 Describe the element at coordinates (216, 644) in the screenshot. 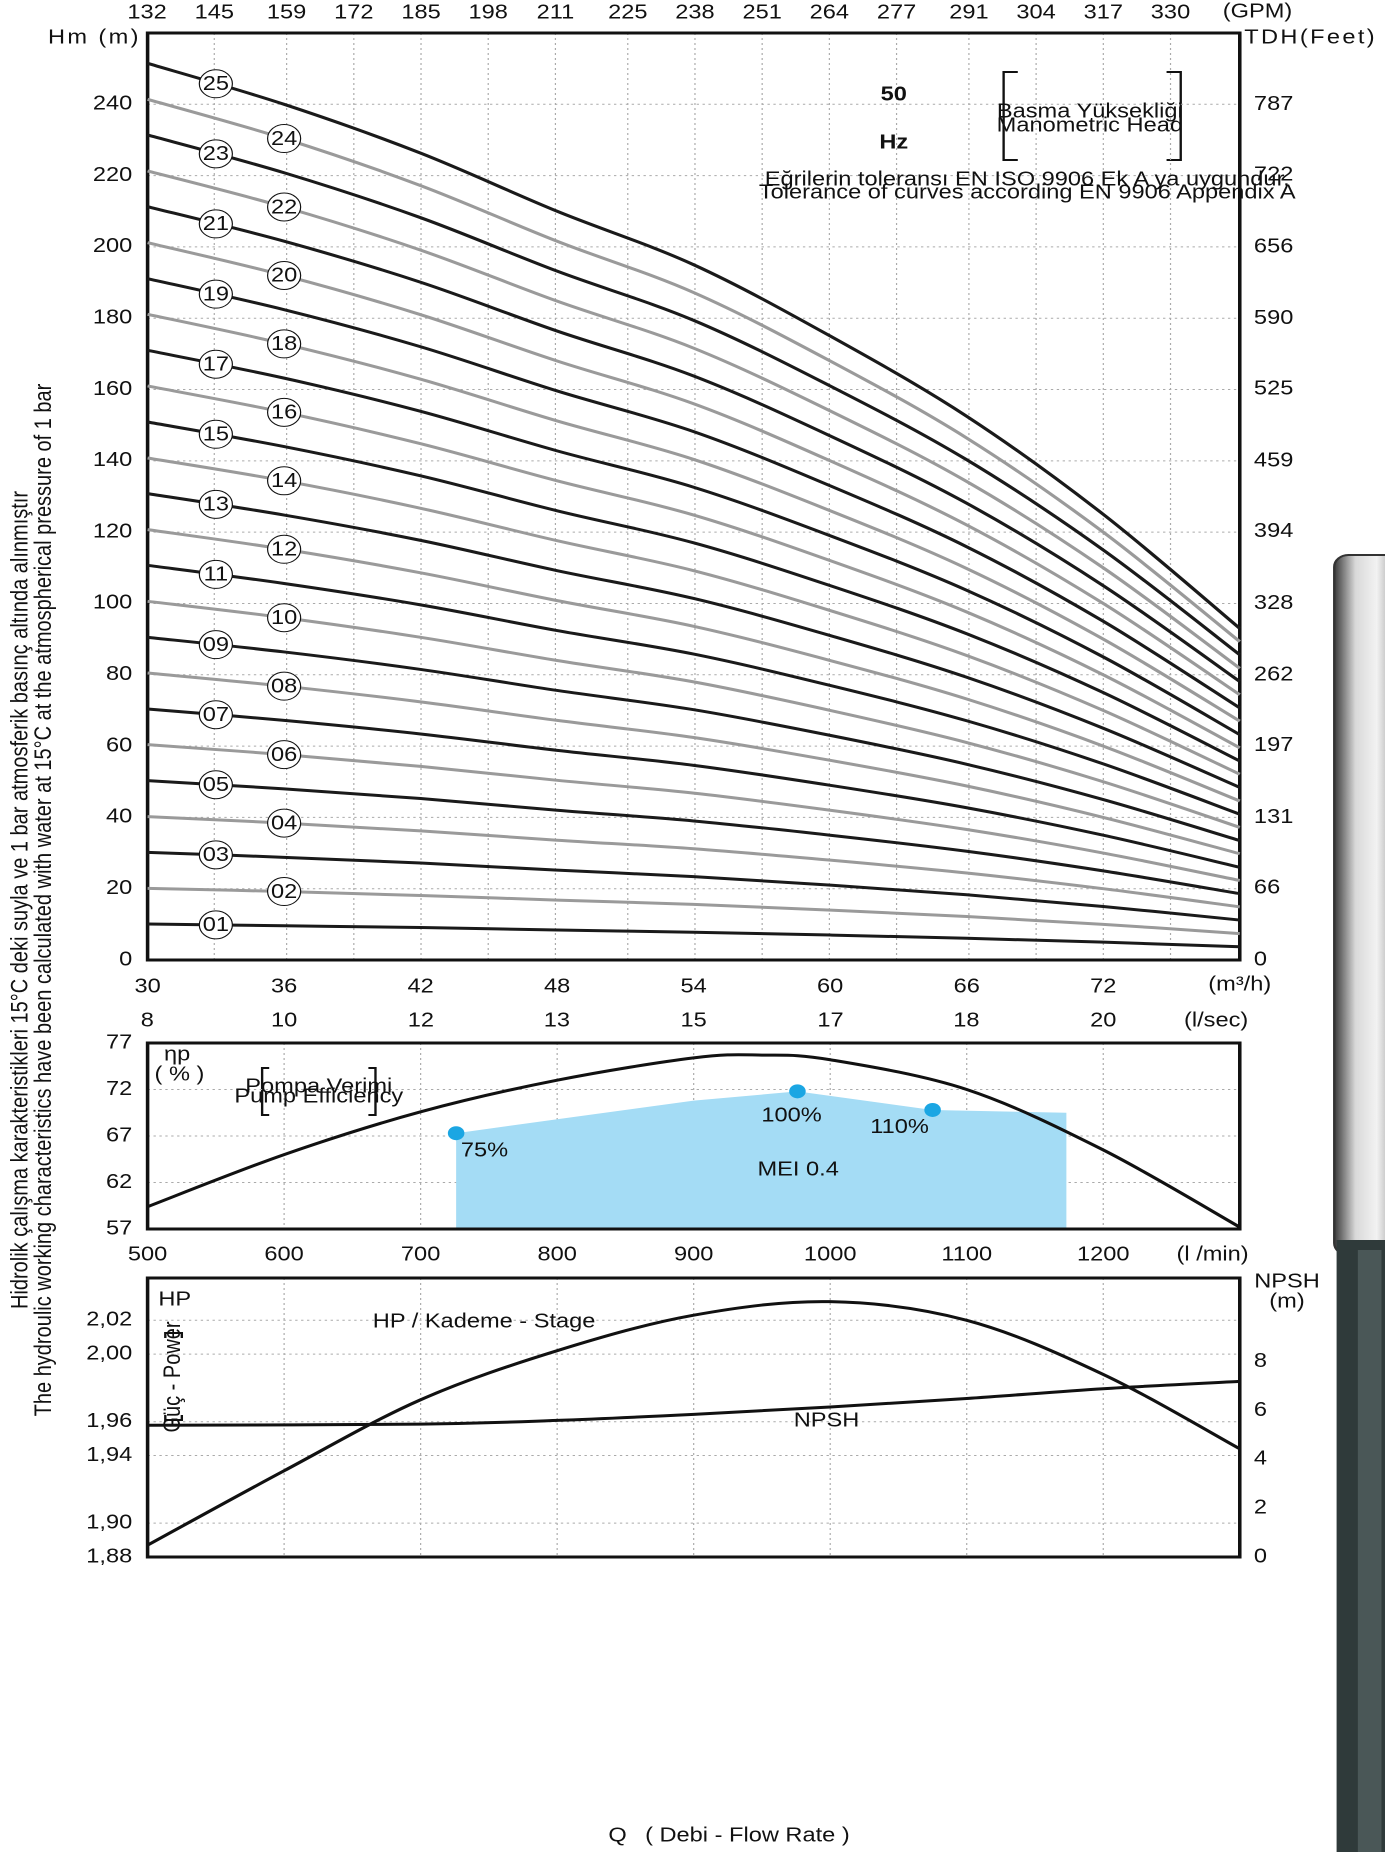

I see `curve-label: 09` at that location.